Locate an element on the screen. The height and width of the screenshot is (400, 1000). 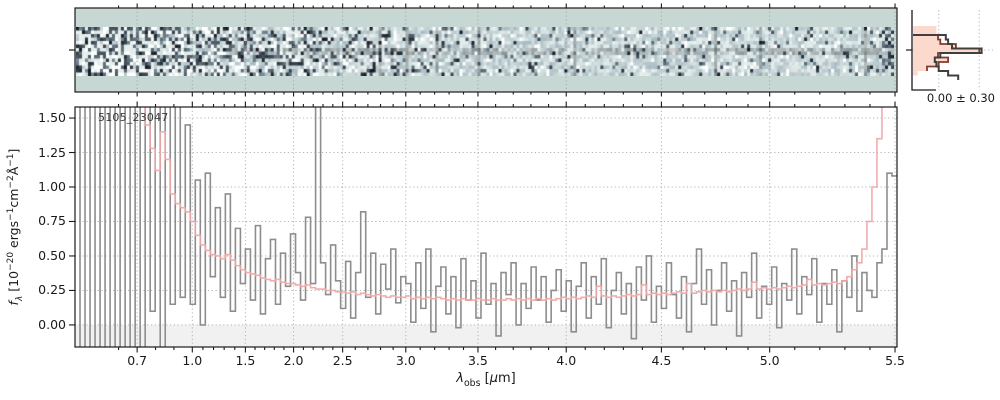
axis-label-segment: −20 is located at coordinates (11, 261).